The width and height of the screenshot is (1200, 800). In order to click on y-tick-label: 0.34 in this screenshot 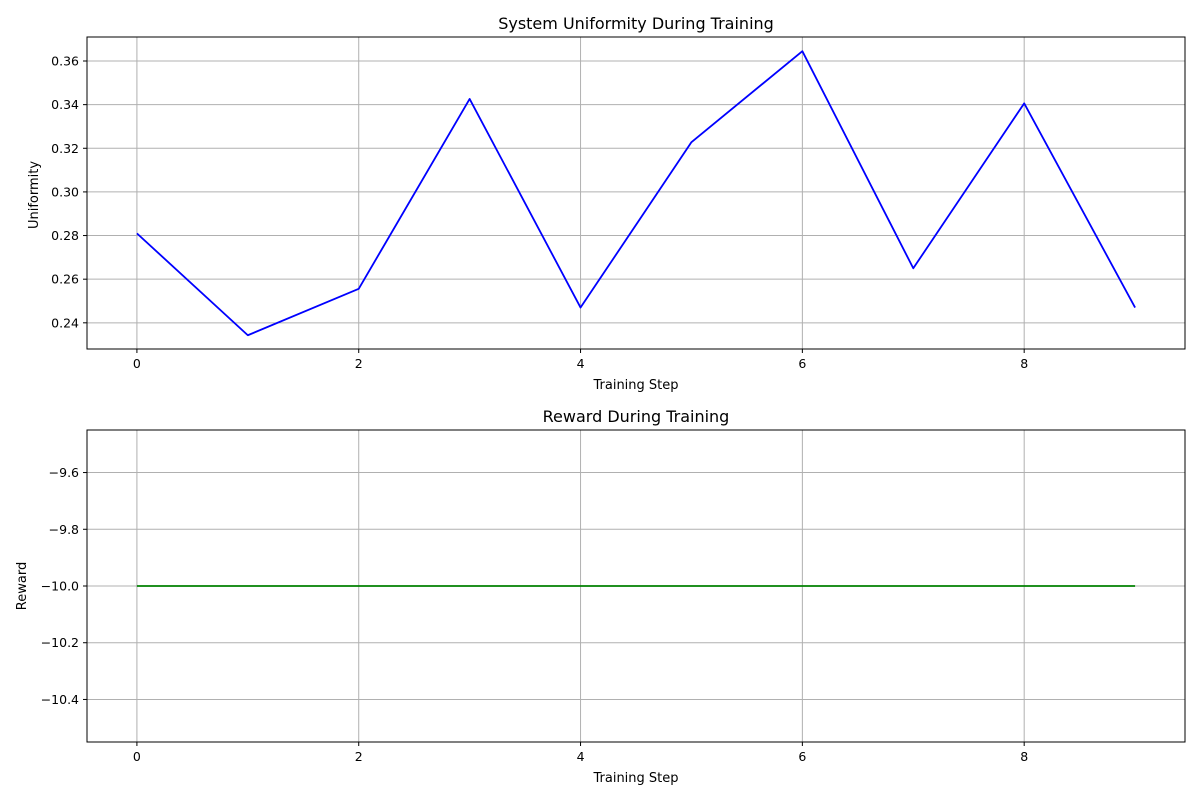, I will do `click(65, 104)`.